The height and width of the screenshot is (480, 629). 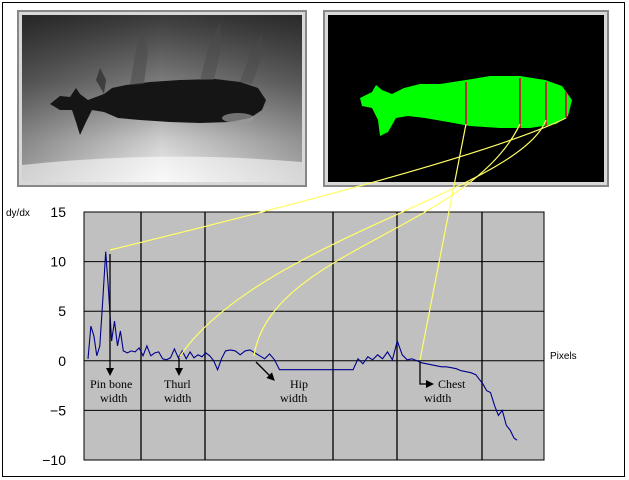 What do you see at coordinates (111, 384) in the screenshot?
I see `label-pin-bone-line1: Pin bone` at bounding box center [111, 384].